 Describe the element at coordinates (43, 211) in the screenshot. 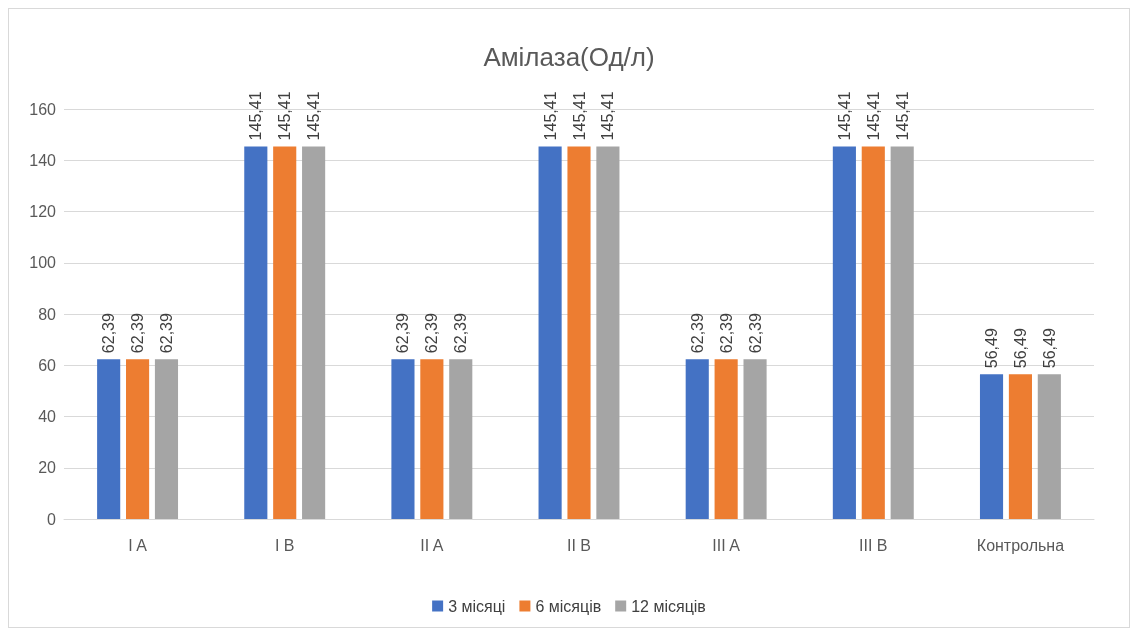

I see `y-tick-label: 120` at that location.